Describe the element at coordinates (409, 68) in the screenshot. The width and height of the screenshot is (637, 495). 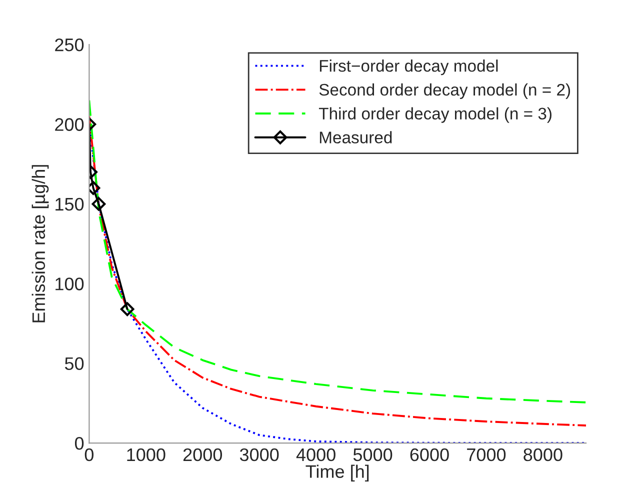
I see `legend-label: First−order decay model` at that location.